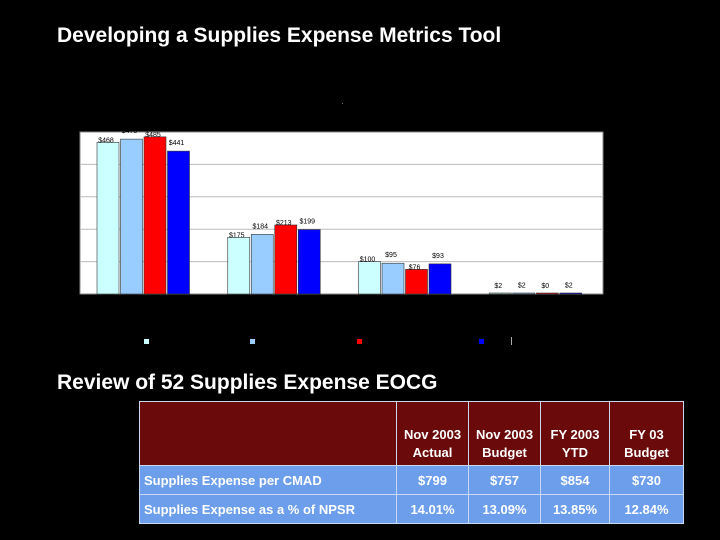 This screenshot has width=720, height=540. Describe the element at coordinates (646, 480) in the screenshot. I see `table-cell: $730` at that location.